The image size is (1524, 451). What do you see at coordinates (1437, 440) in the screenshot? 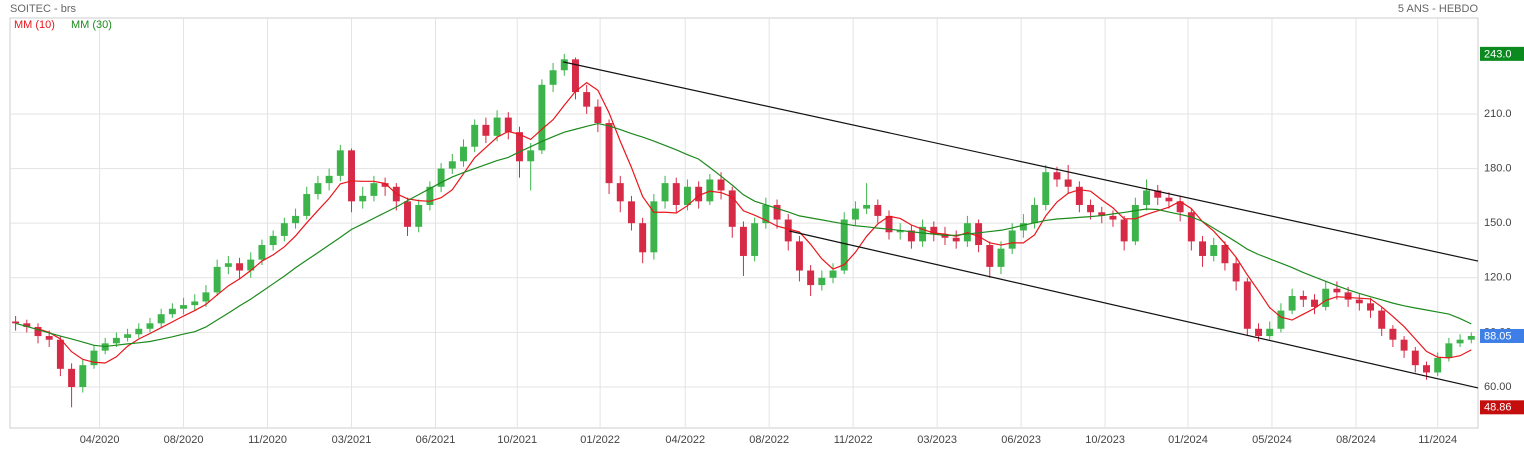
I see `x-tick-label: 11/2024` at bounding box center [1437, 440].